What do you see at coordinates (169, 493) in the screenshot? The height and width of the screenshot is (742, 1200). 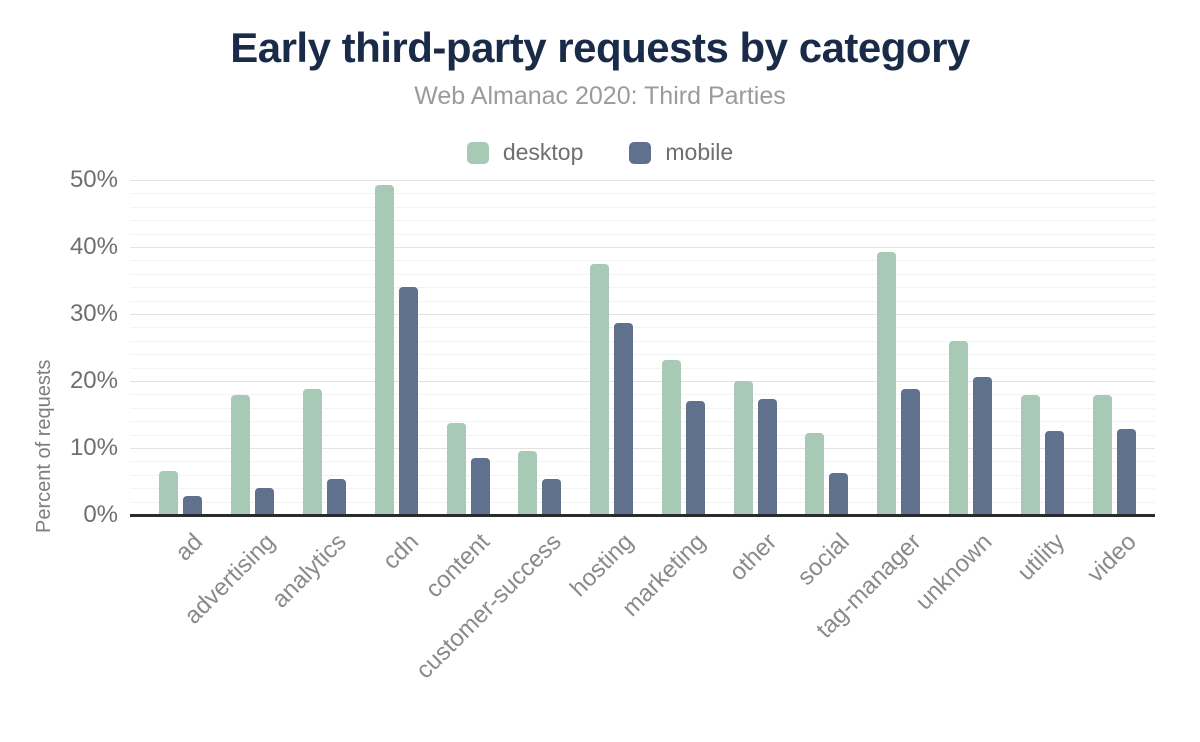 I see `bar-desktop-ad` at bounding box center [169, 493].